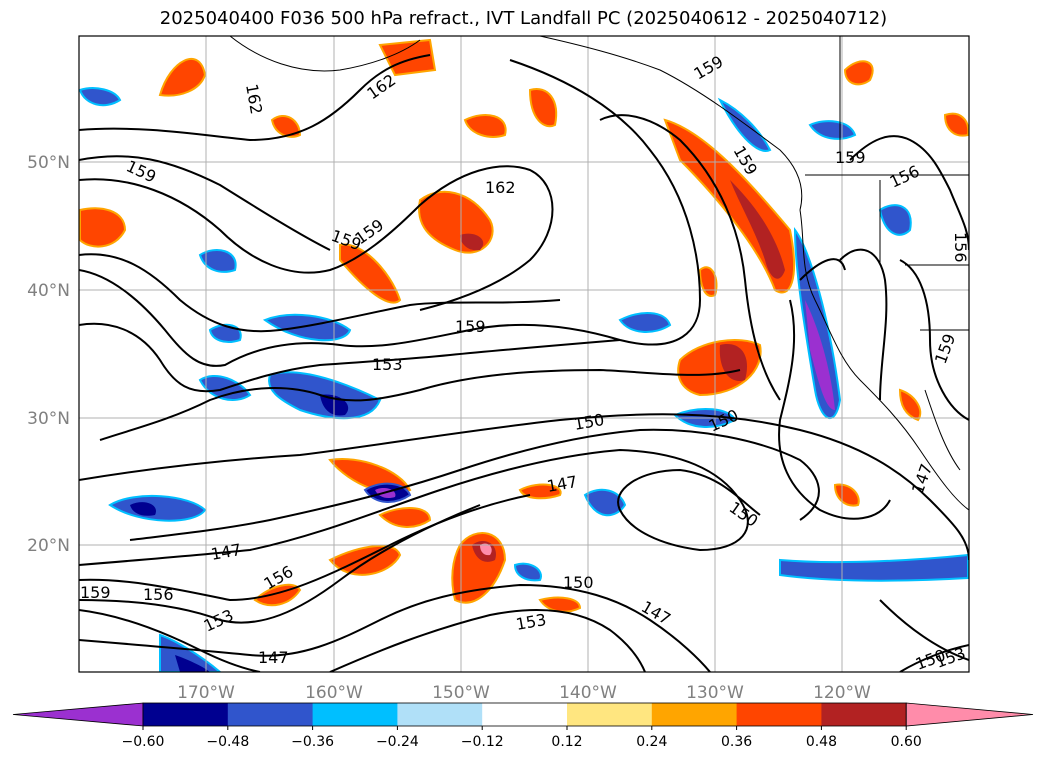 The image size is (1047, 765). What do you see at coordinates (821, 742) in the screenshot?
I see `colorbar-tick-label: 0.48` at bounding box center [821, 742].